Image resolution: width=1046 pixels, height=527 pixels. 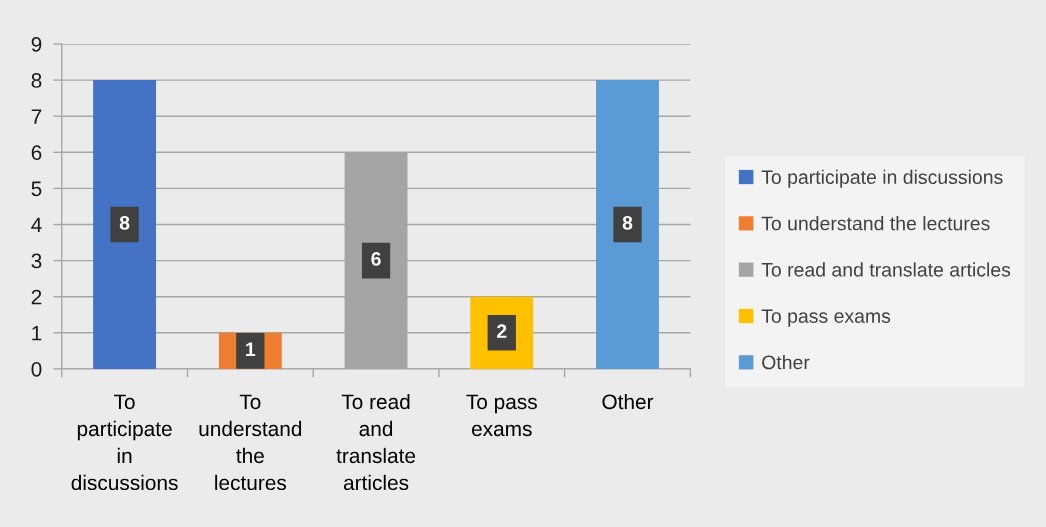 What do you see at coordinates (875, 223) in the screenshot?
I see `legend-label: To understand the lectures` at bounding box center [875, 223].